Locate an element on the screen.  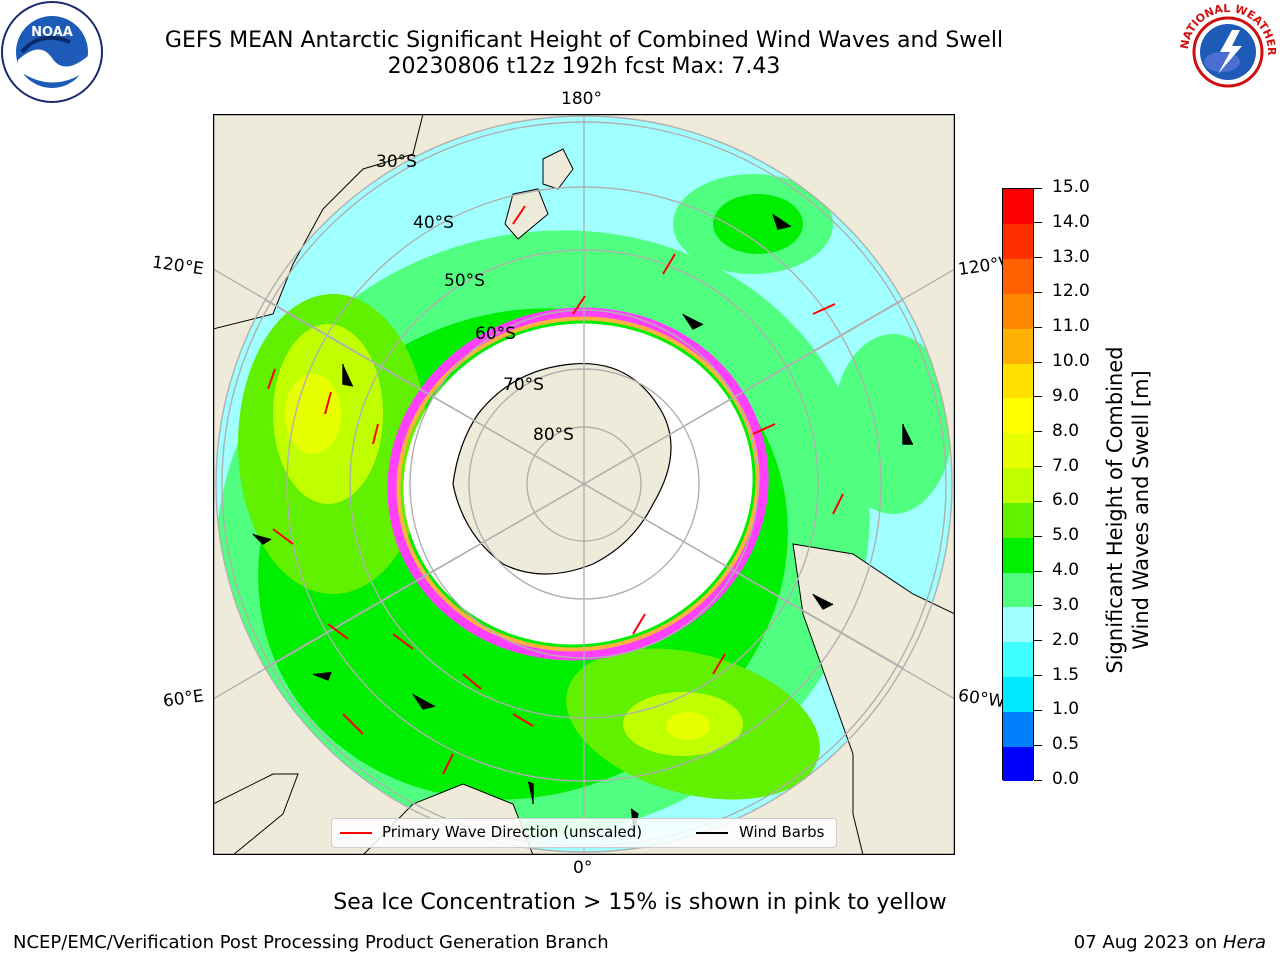
lat-label-80s: 80°S is located at coordinates (553, 435).